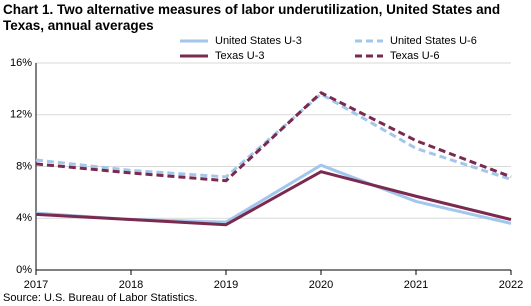  Describe the element at coordinates (226, 285) in the screenshot. I see `x-tick-label: 2019` at that location.